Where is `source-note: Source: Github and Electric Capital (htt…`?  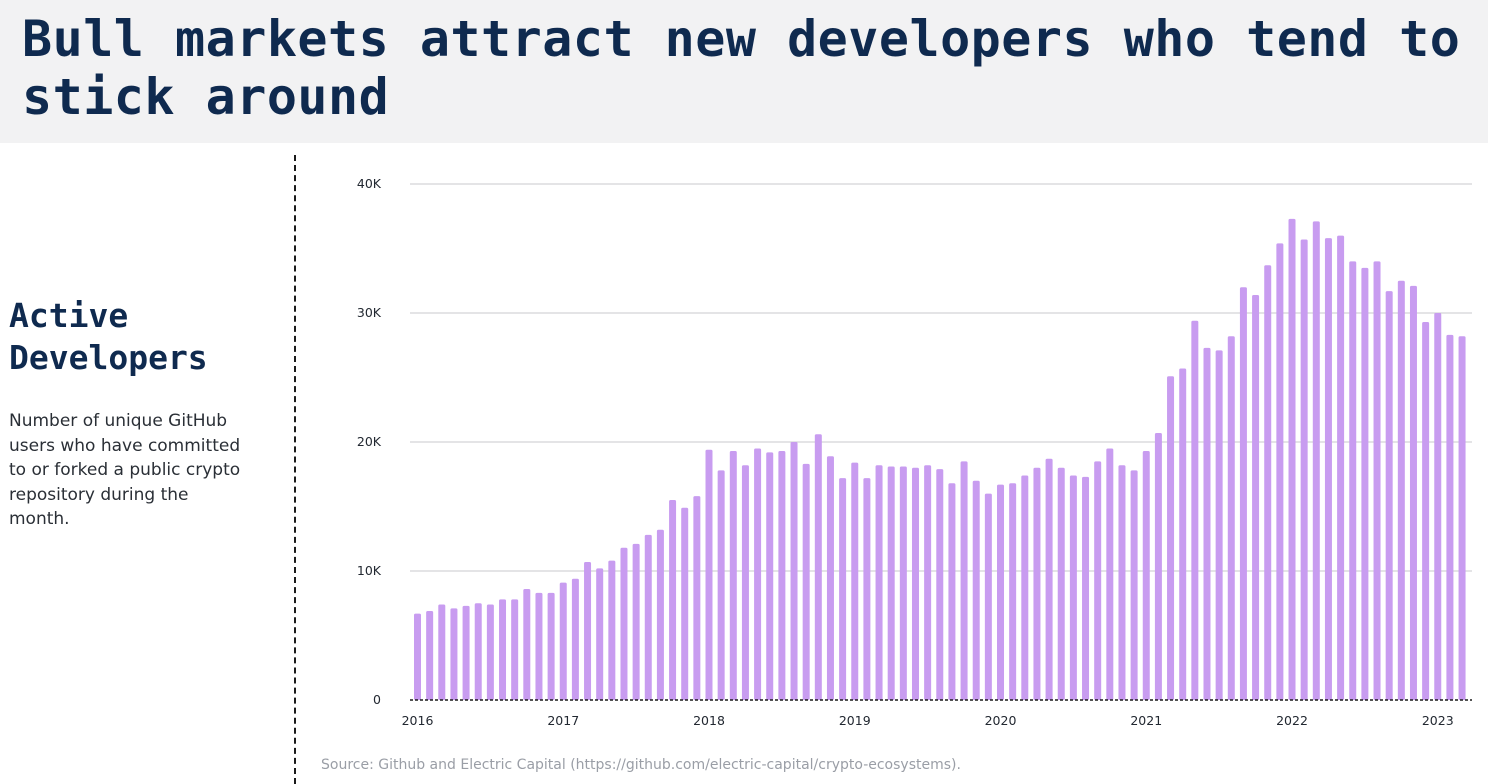
source-note: Source: Github and Electric Capital (htt… is located at coordinates (641, 765).